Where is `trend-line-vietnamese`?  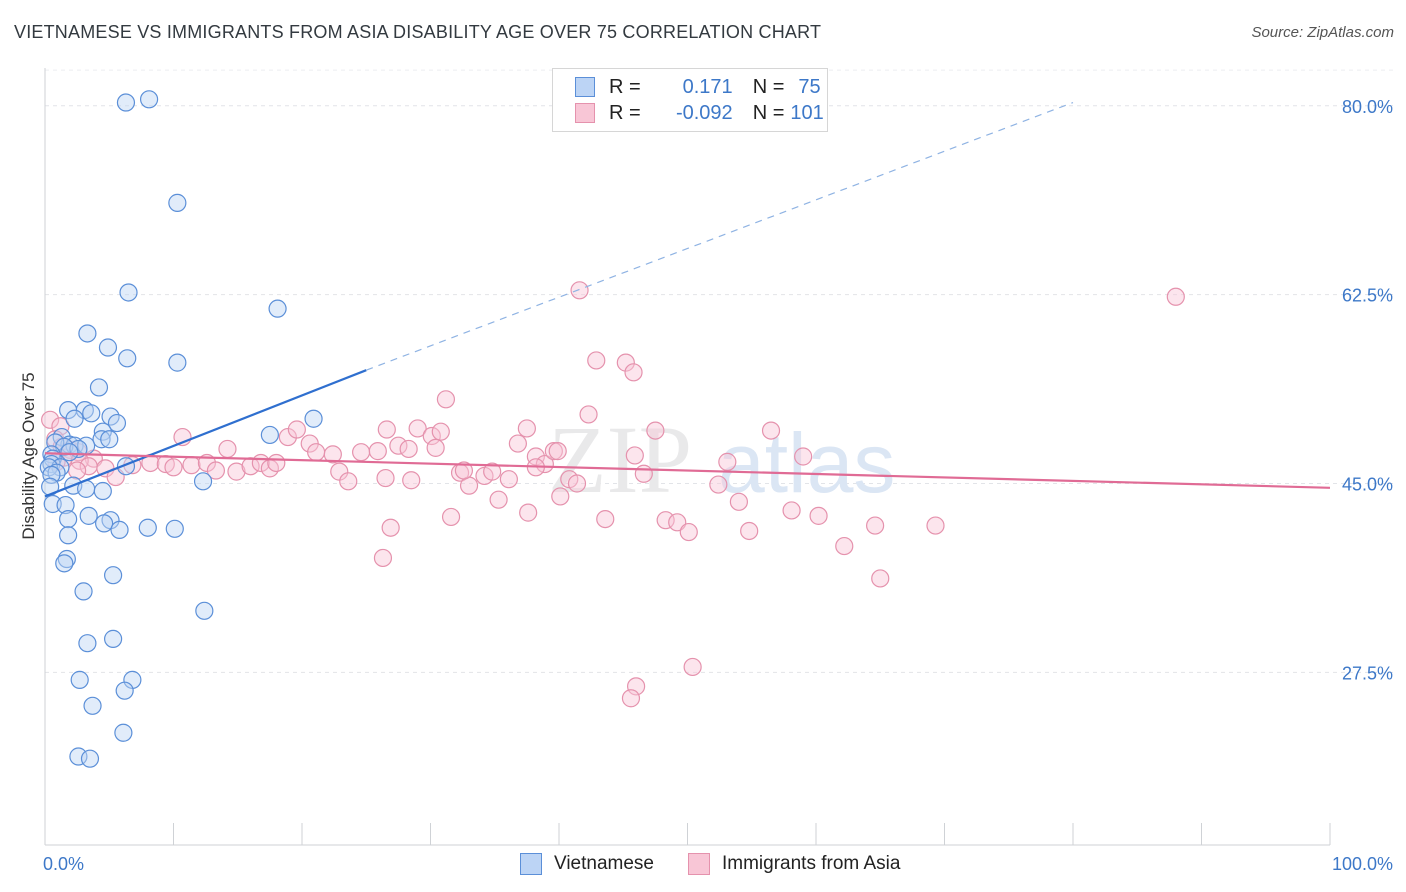 trend-line-vietnamese is located at coordinates (205, 433).